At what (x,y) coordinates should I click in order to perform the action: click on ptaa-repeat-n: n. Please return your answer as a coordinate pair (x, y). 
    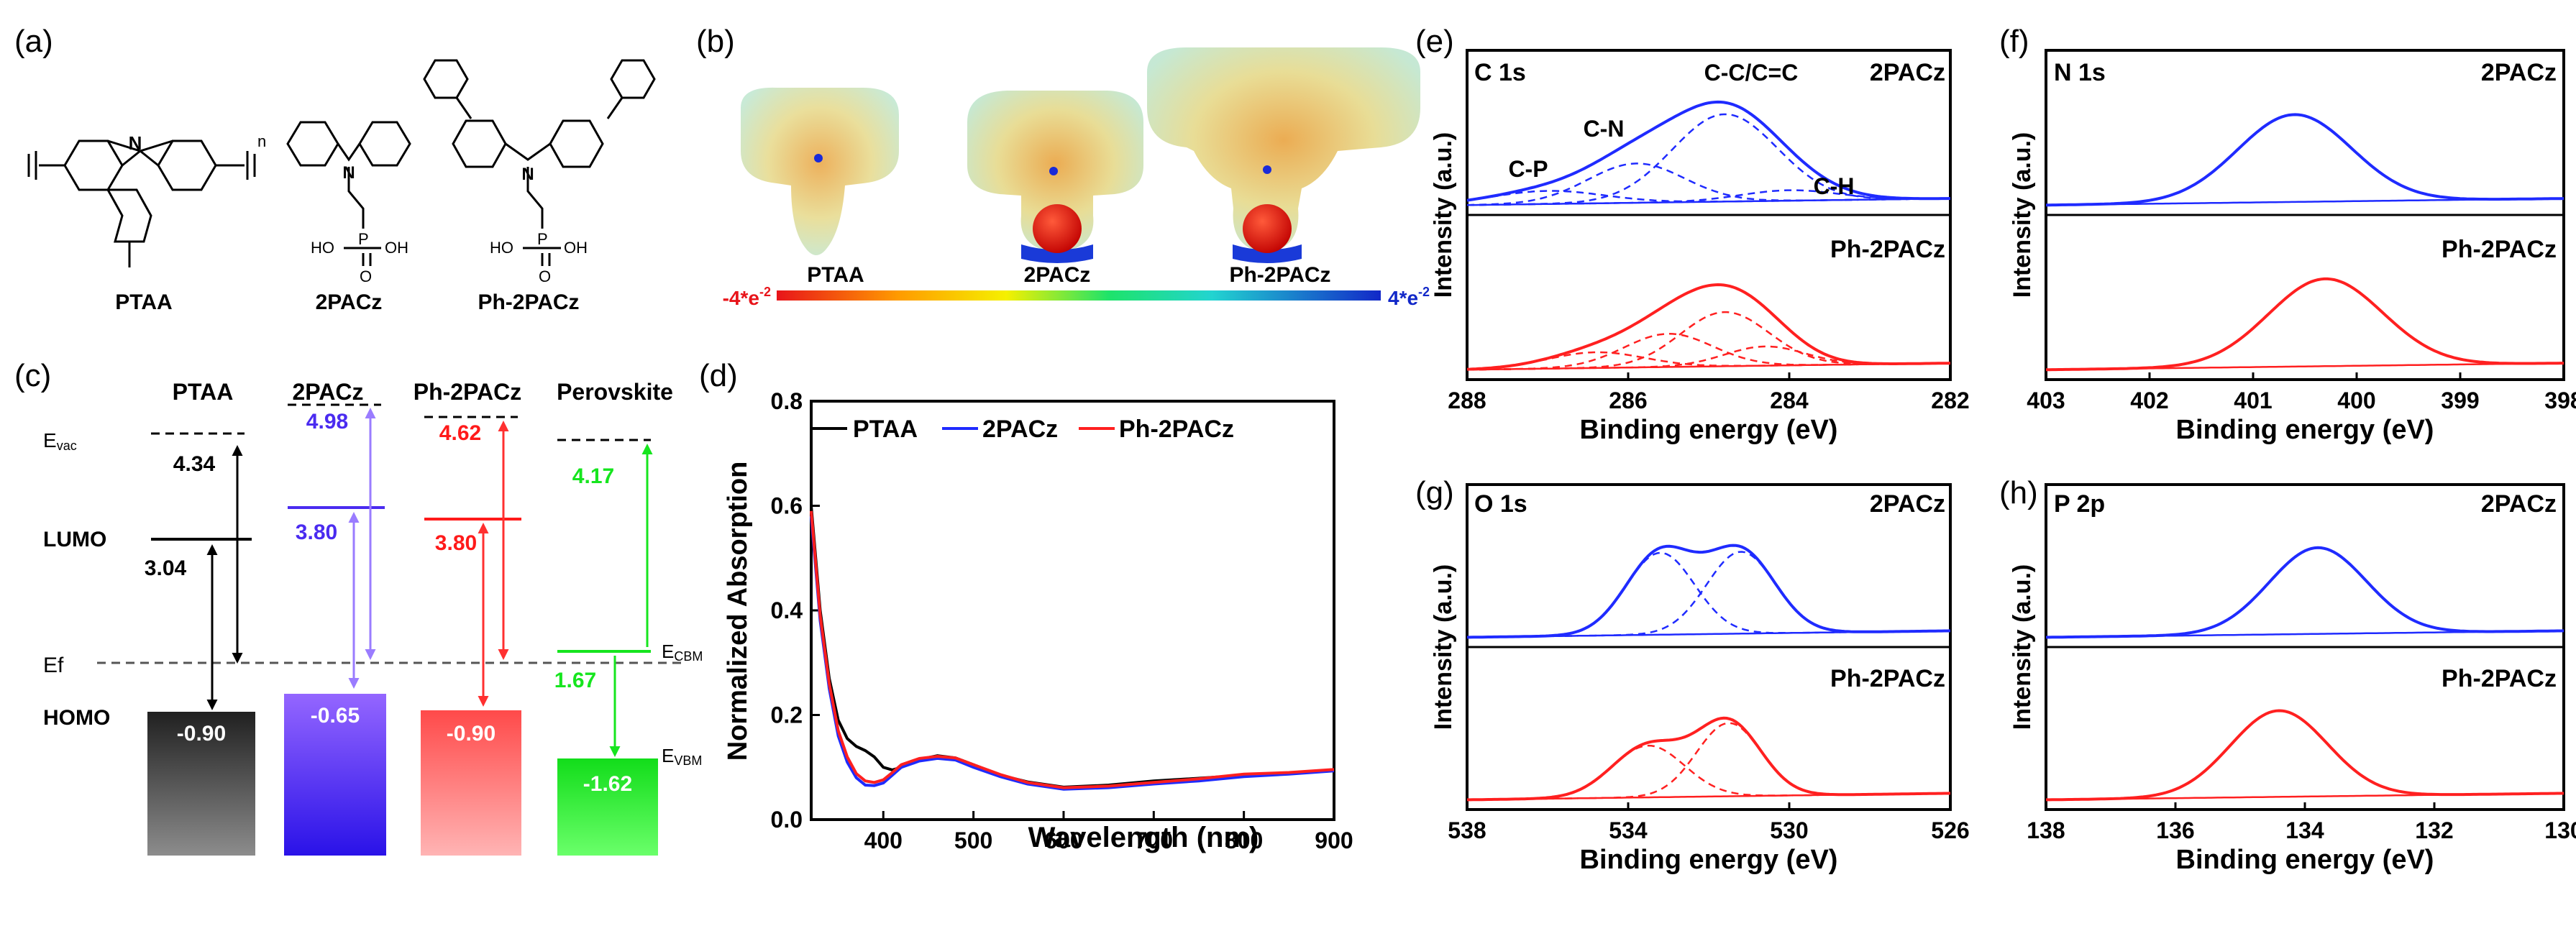
    Looking at the image, I should click on (261, 141).